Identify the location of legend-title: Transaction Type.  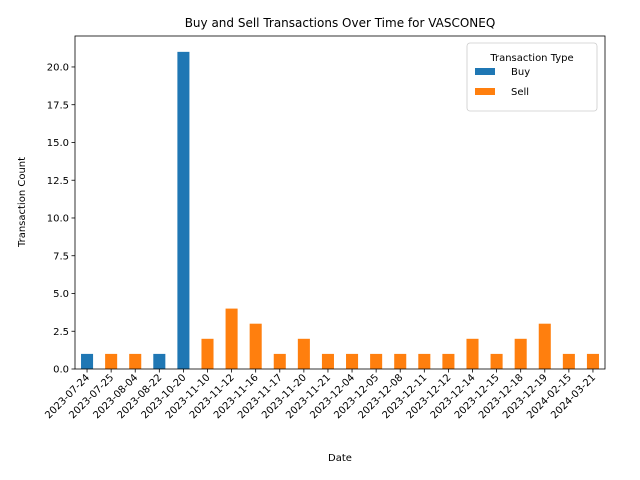
(531, 58).